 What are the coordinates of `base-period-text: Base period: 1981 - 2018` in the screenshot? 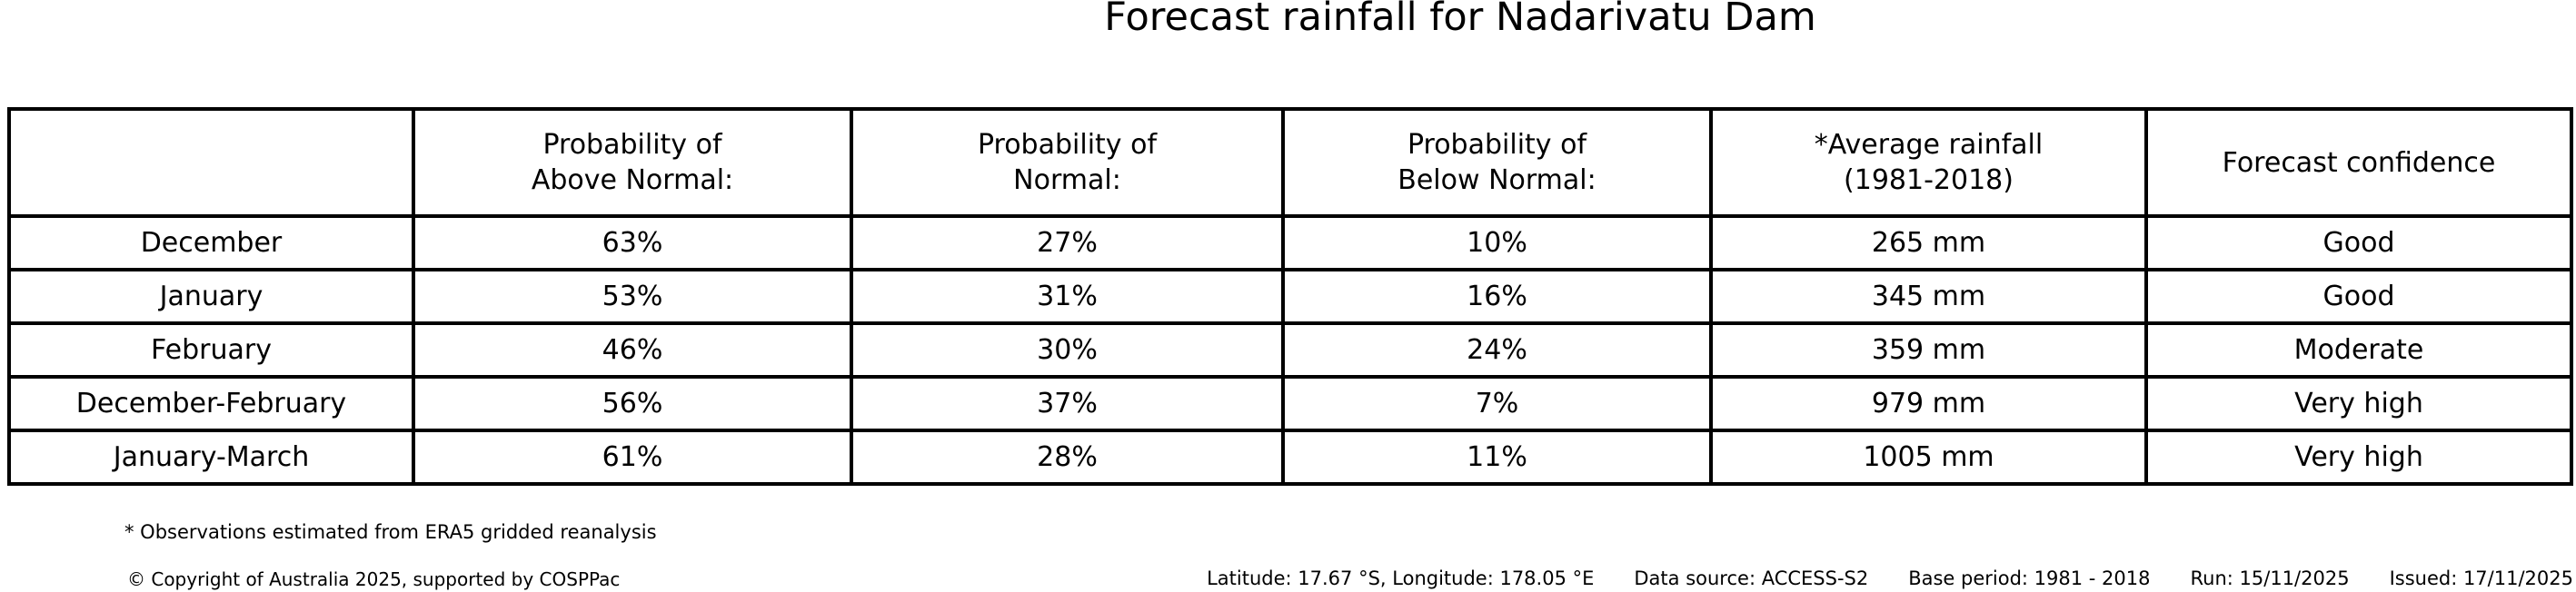 It's located at (2030, 578).